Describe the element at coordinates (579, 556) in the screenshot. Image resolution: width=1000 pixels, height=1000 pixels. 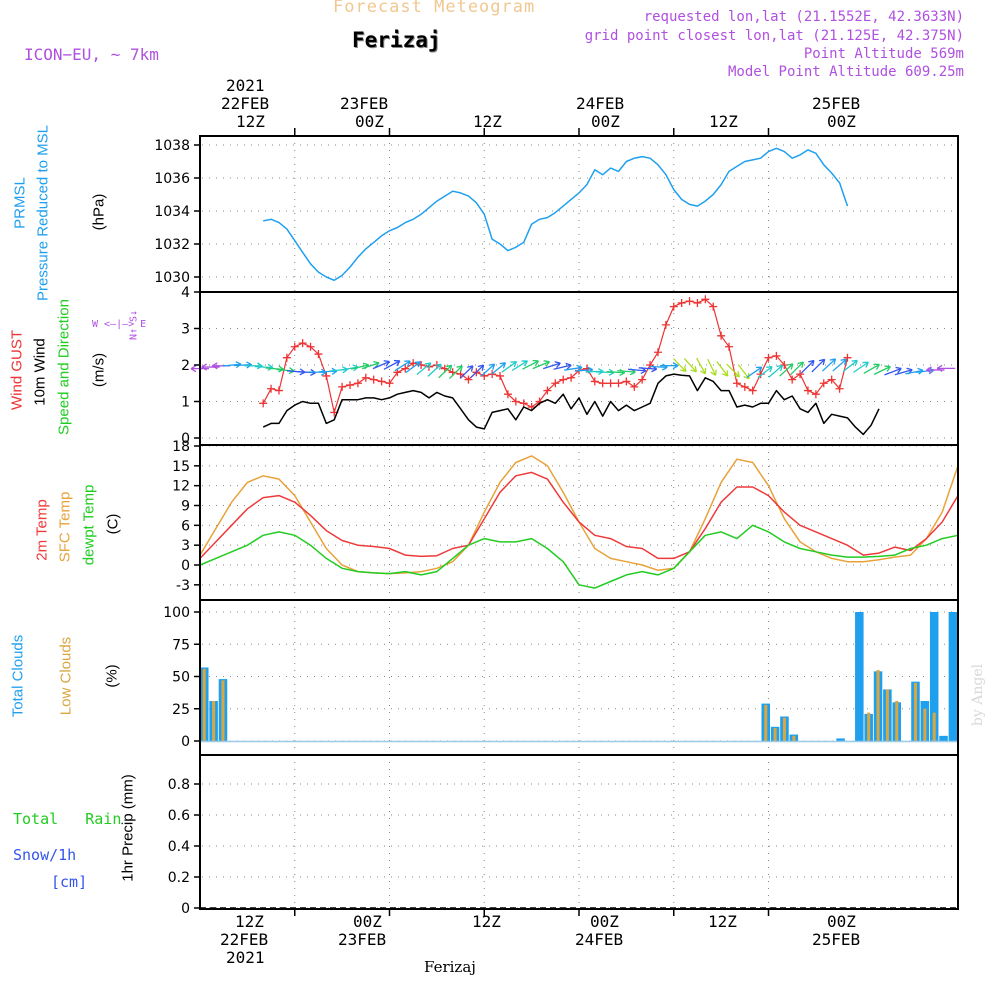
I see `dewpt-line` at that location.